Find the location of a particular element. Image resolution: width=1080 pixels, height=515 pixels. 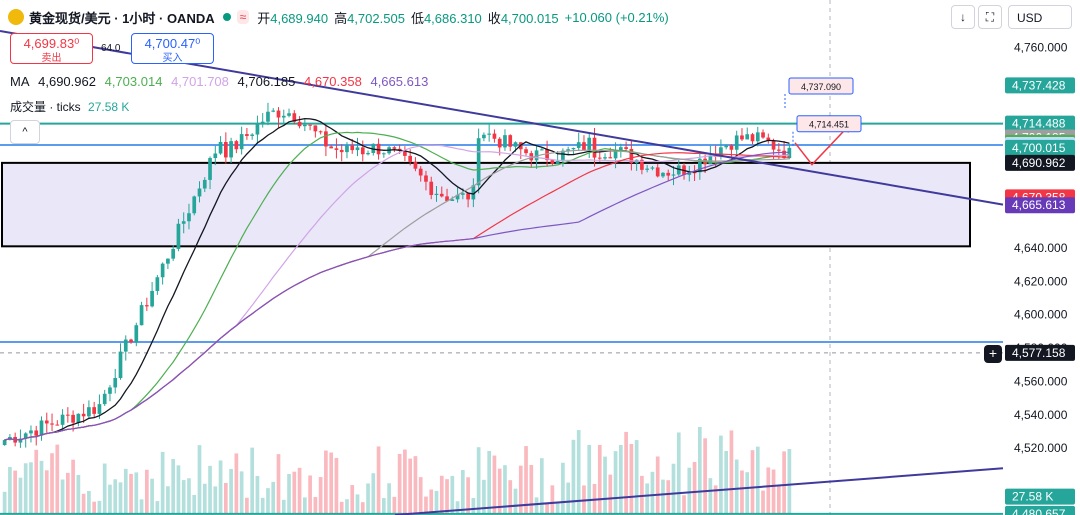

ma-value-5: 4,670.358 is located at coordinates (333, 81).